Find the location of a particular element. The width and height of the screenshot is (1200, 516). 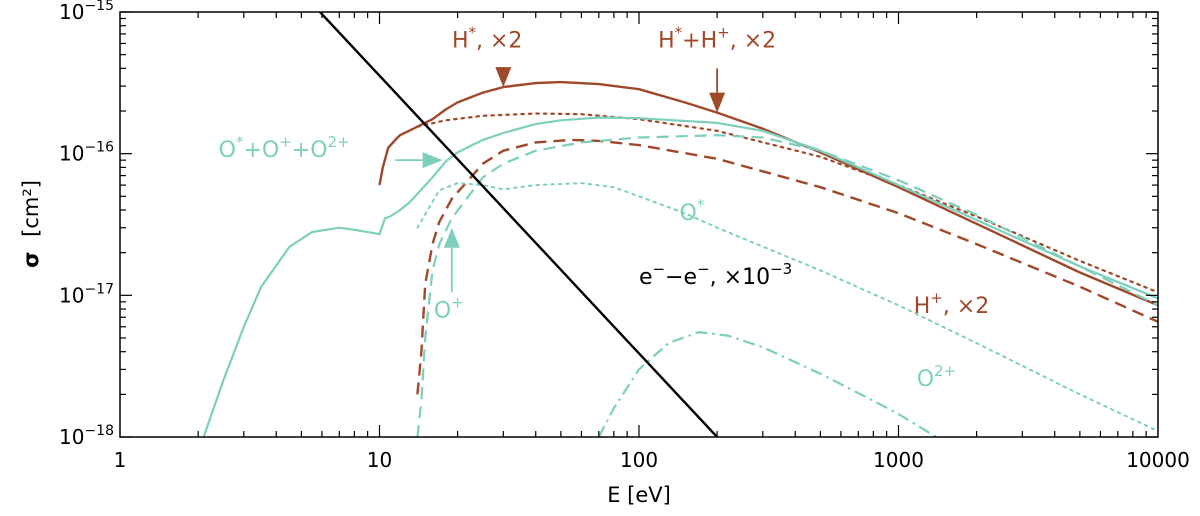

label-o-plus-label: O+​ is located at coordinates (449, 308).